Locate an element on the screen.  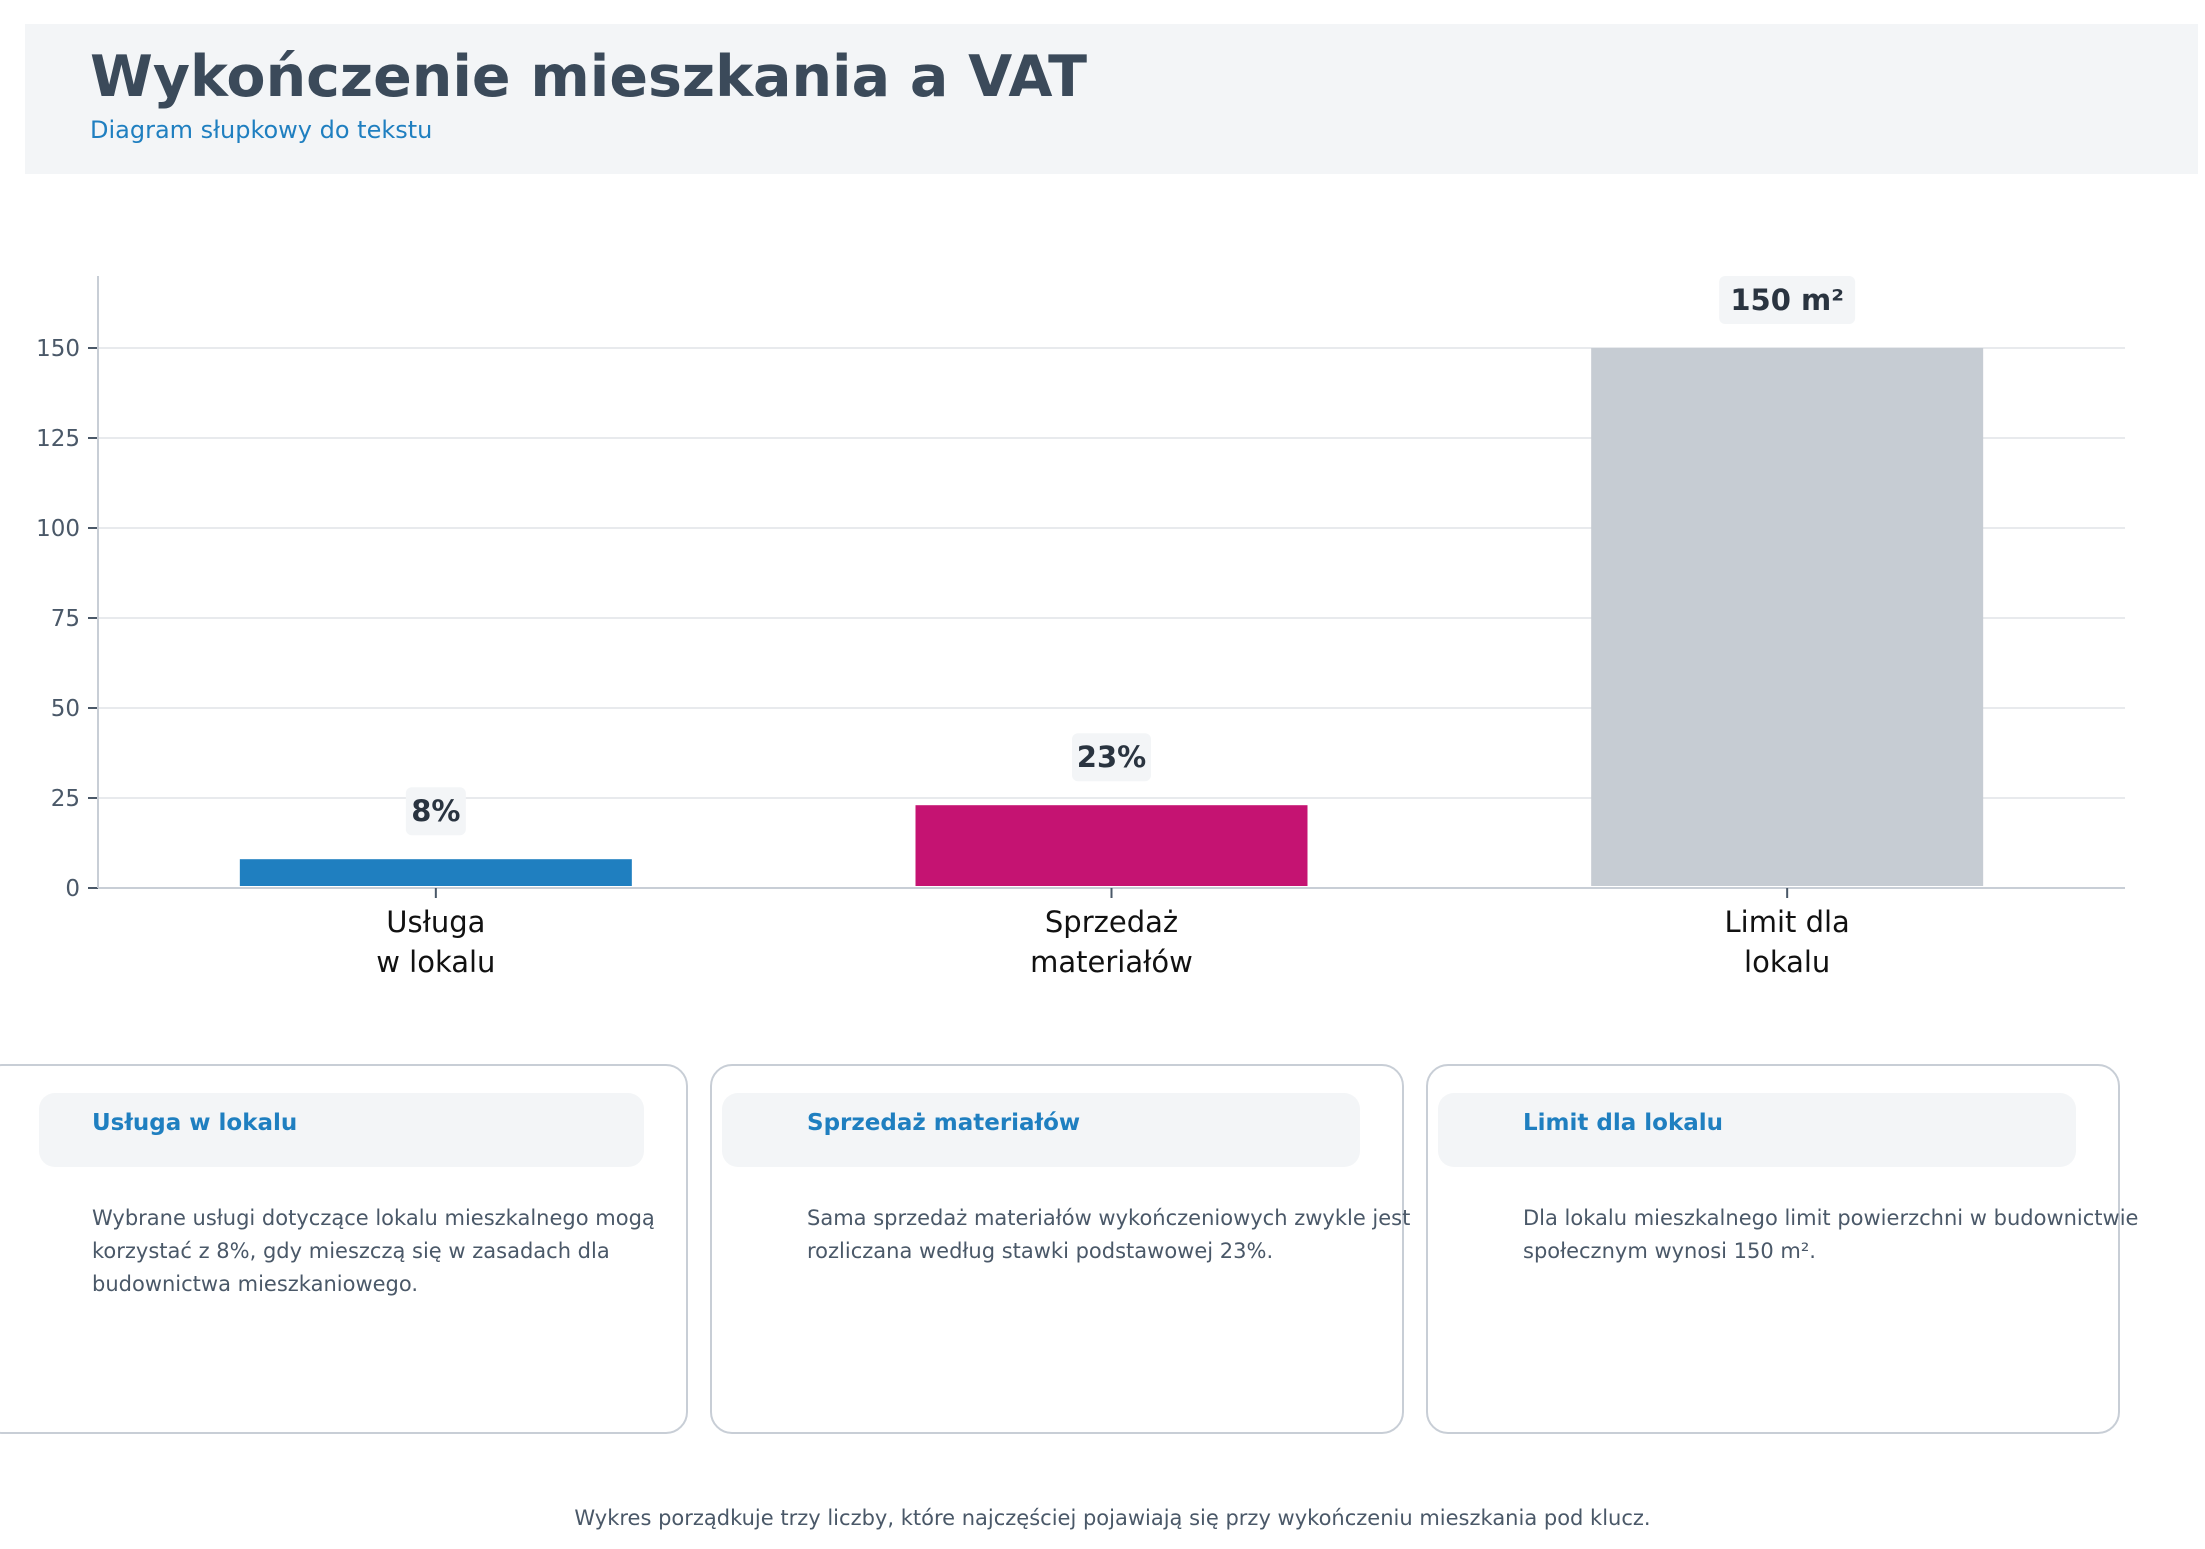
y-tick-label: 50 is located at coordinates (65, 709).